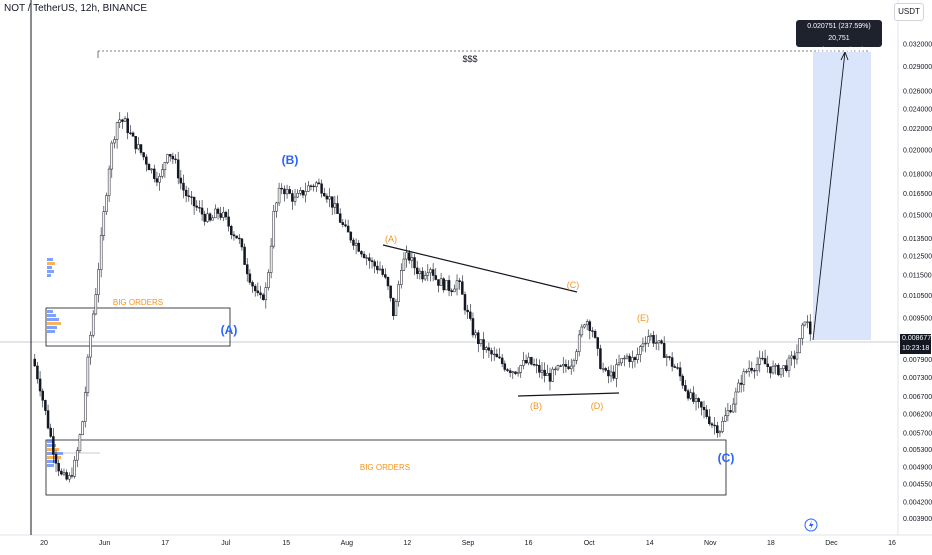 The width and height of the screenshot is (932, 555). Describe the element at coordinates (104, 543) in the screenshot. I see `x-tick-label: Jun` at that location.